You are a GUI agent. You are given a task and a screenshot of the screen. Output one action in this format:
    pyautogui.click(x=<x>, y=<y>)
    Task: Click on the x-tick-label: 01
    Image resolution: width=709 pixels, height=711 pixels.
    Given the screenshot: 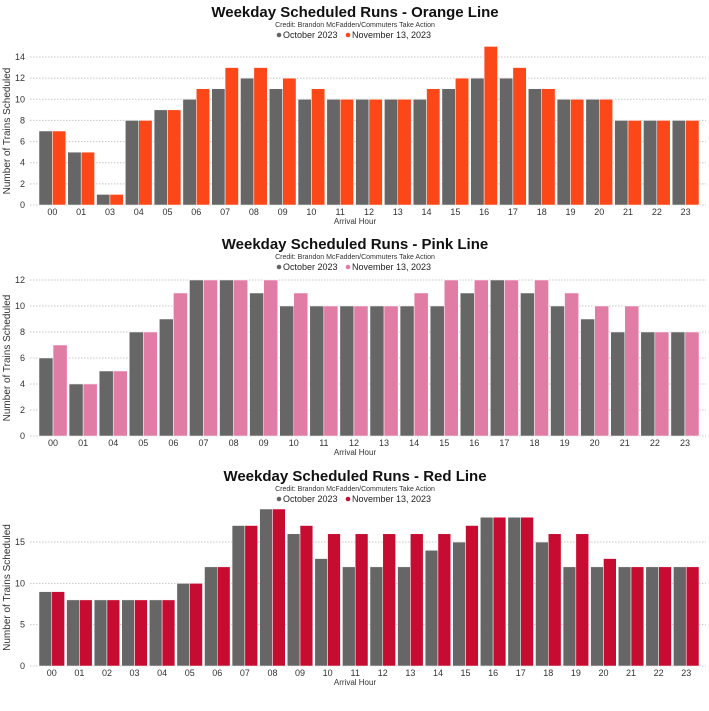 What is the action you would take?
    pyautogui.click(x=79, y=673)
    